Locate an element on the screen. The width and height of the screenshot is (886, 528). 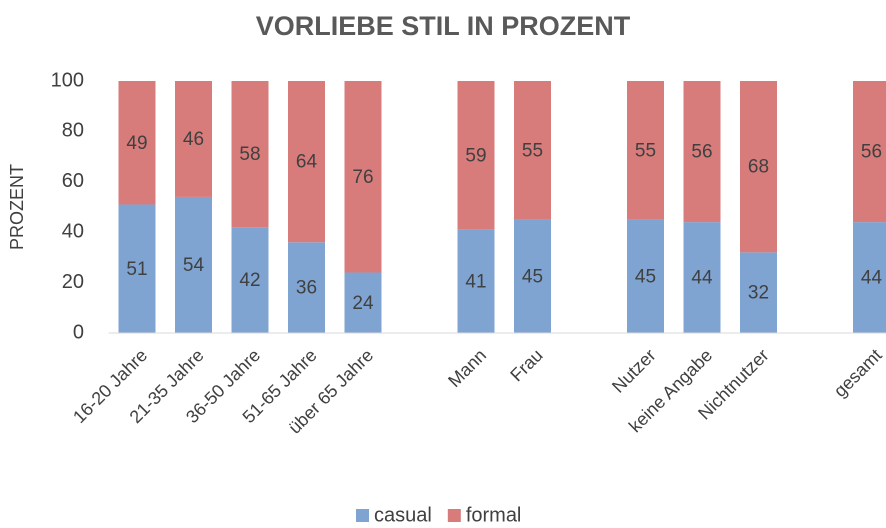
data-label: 46 is located at coordinates (193, 139).